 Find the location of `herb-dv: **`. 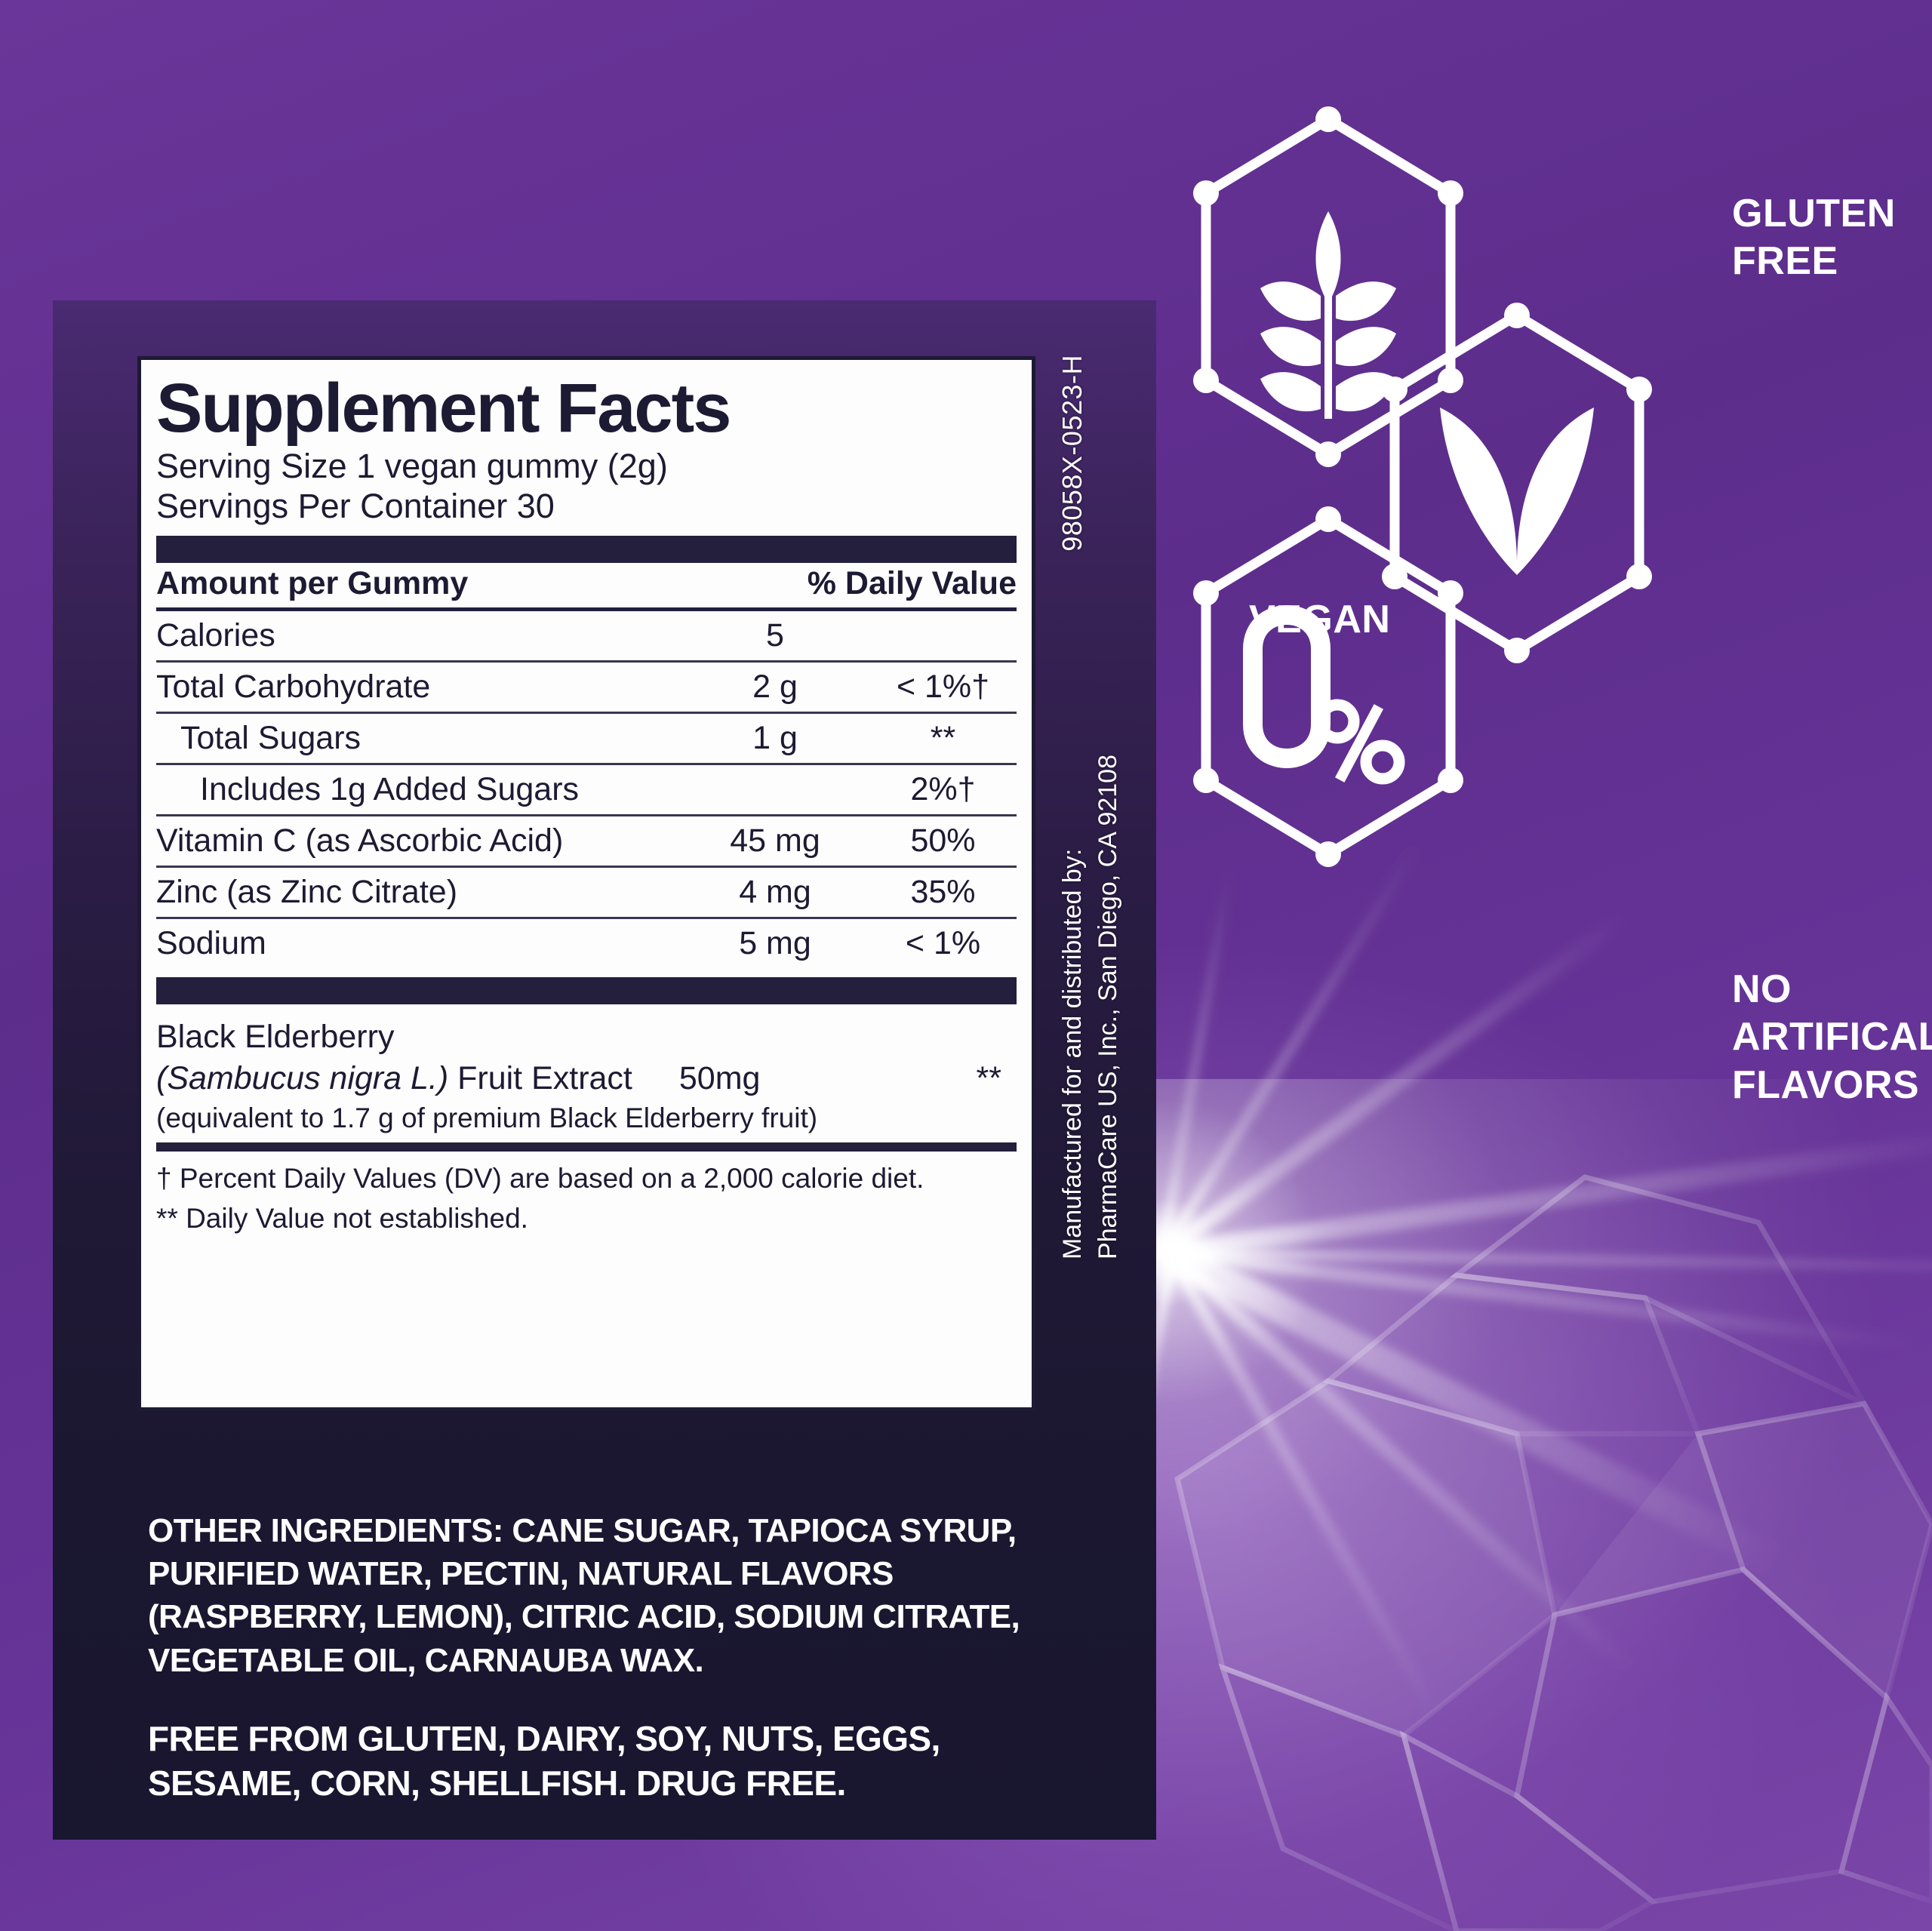

herb-dv: ** is located at coordinates (988, 1078).